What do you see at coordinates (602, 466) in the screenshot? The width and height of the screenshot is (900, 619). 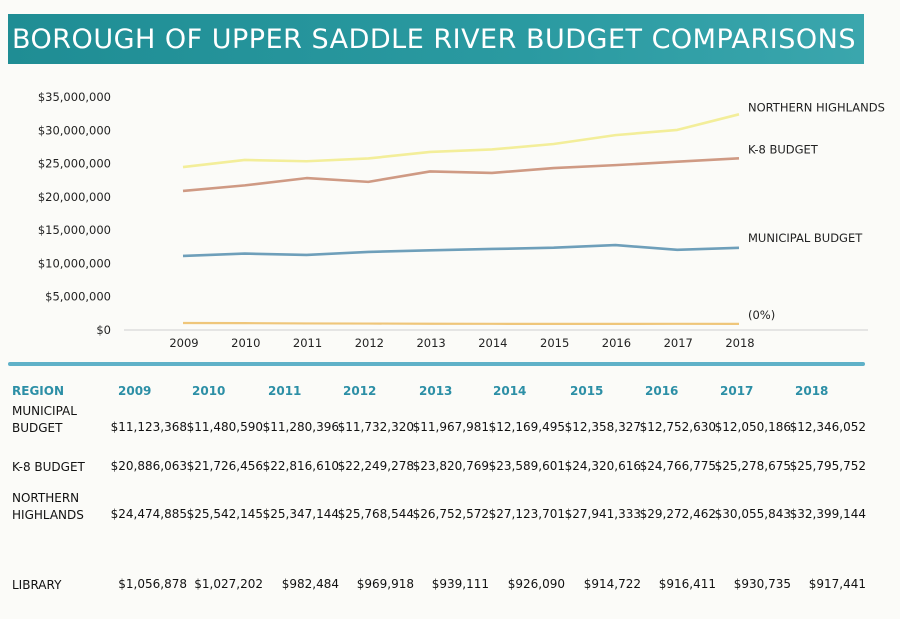 I see `table-cell: $24,320,616` at bounding box center [602, 466].